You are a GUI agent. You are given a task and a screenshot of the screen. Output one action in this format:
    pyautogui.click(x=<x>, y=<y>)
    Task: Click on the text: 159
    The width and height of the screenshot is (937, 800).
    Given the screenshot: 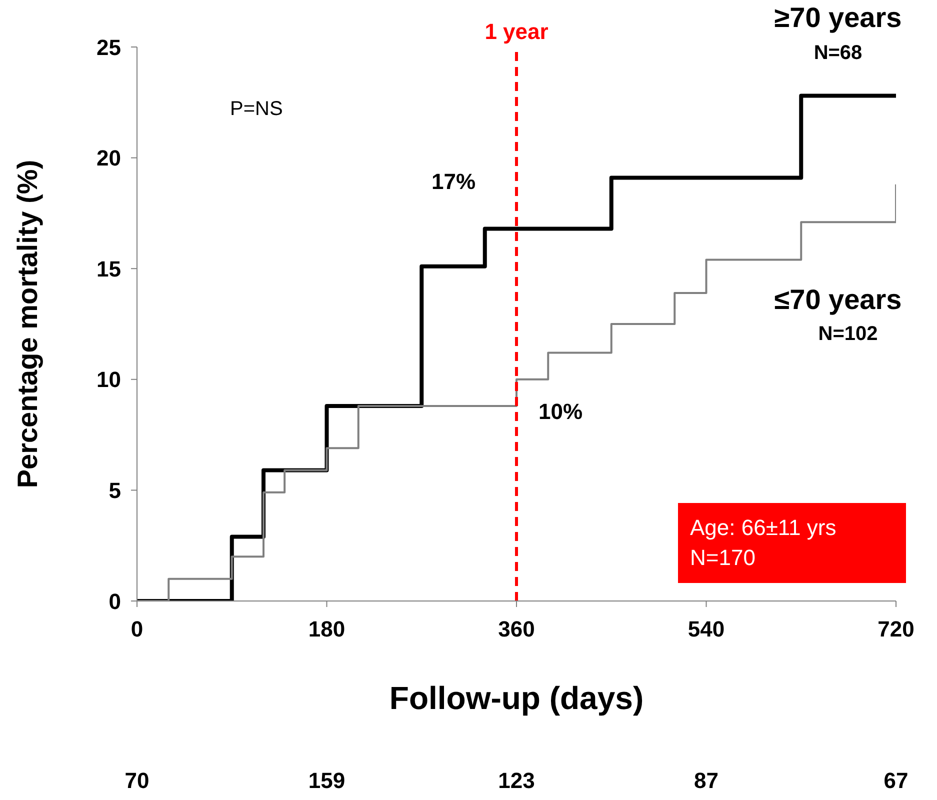 What is the action you would take?
    pyautogui.click(x=326, y=781)
    